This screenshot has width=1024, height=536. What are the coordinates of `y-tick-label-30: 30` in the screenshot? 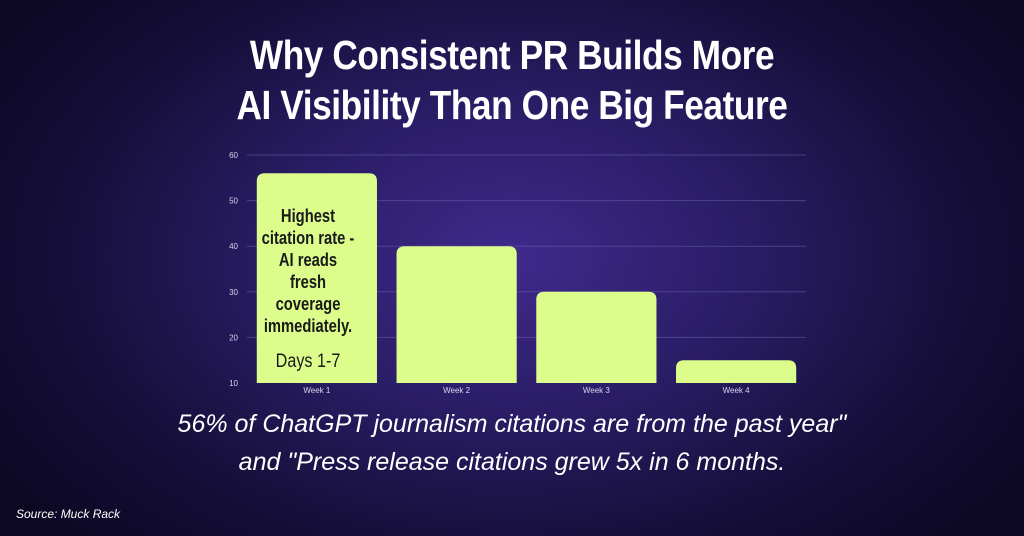 It's located at (233, 292).